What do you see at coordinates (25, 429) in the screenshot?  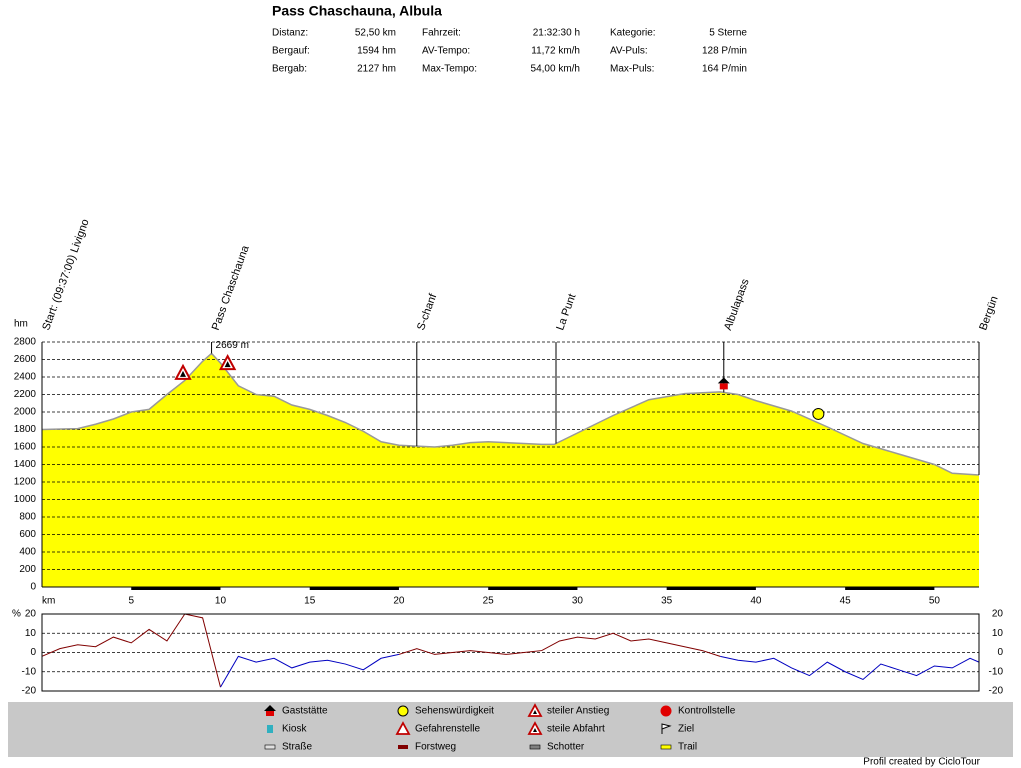 I see `y-tick-label: 1800` at bounding box center [25, 429].